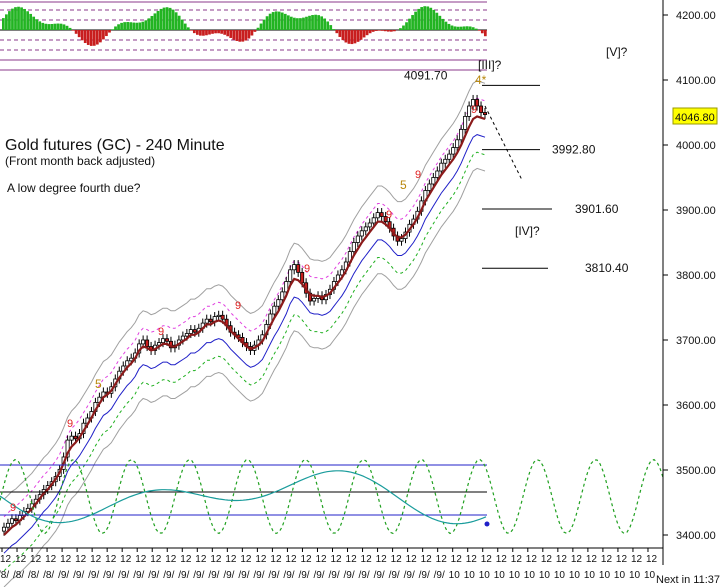 Image resolution: width=726 pixels, height=587 pixels. What do you see at coordinates (688, 580) in the screenshot?
I see `footer-next: Next in 11:37` at bounding box center [688, 580].